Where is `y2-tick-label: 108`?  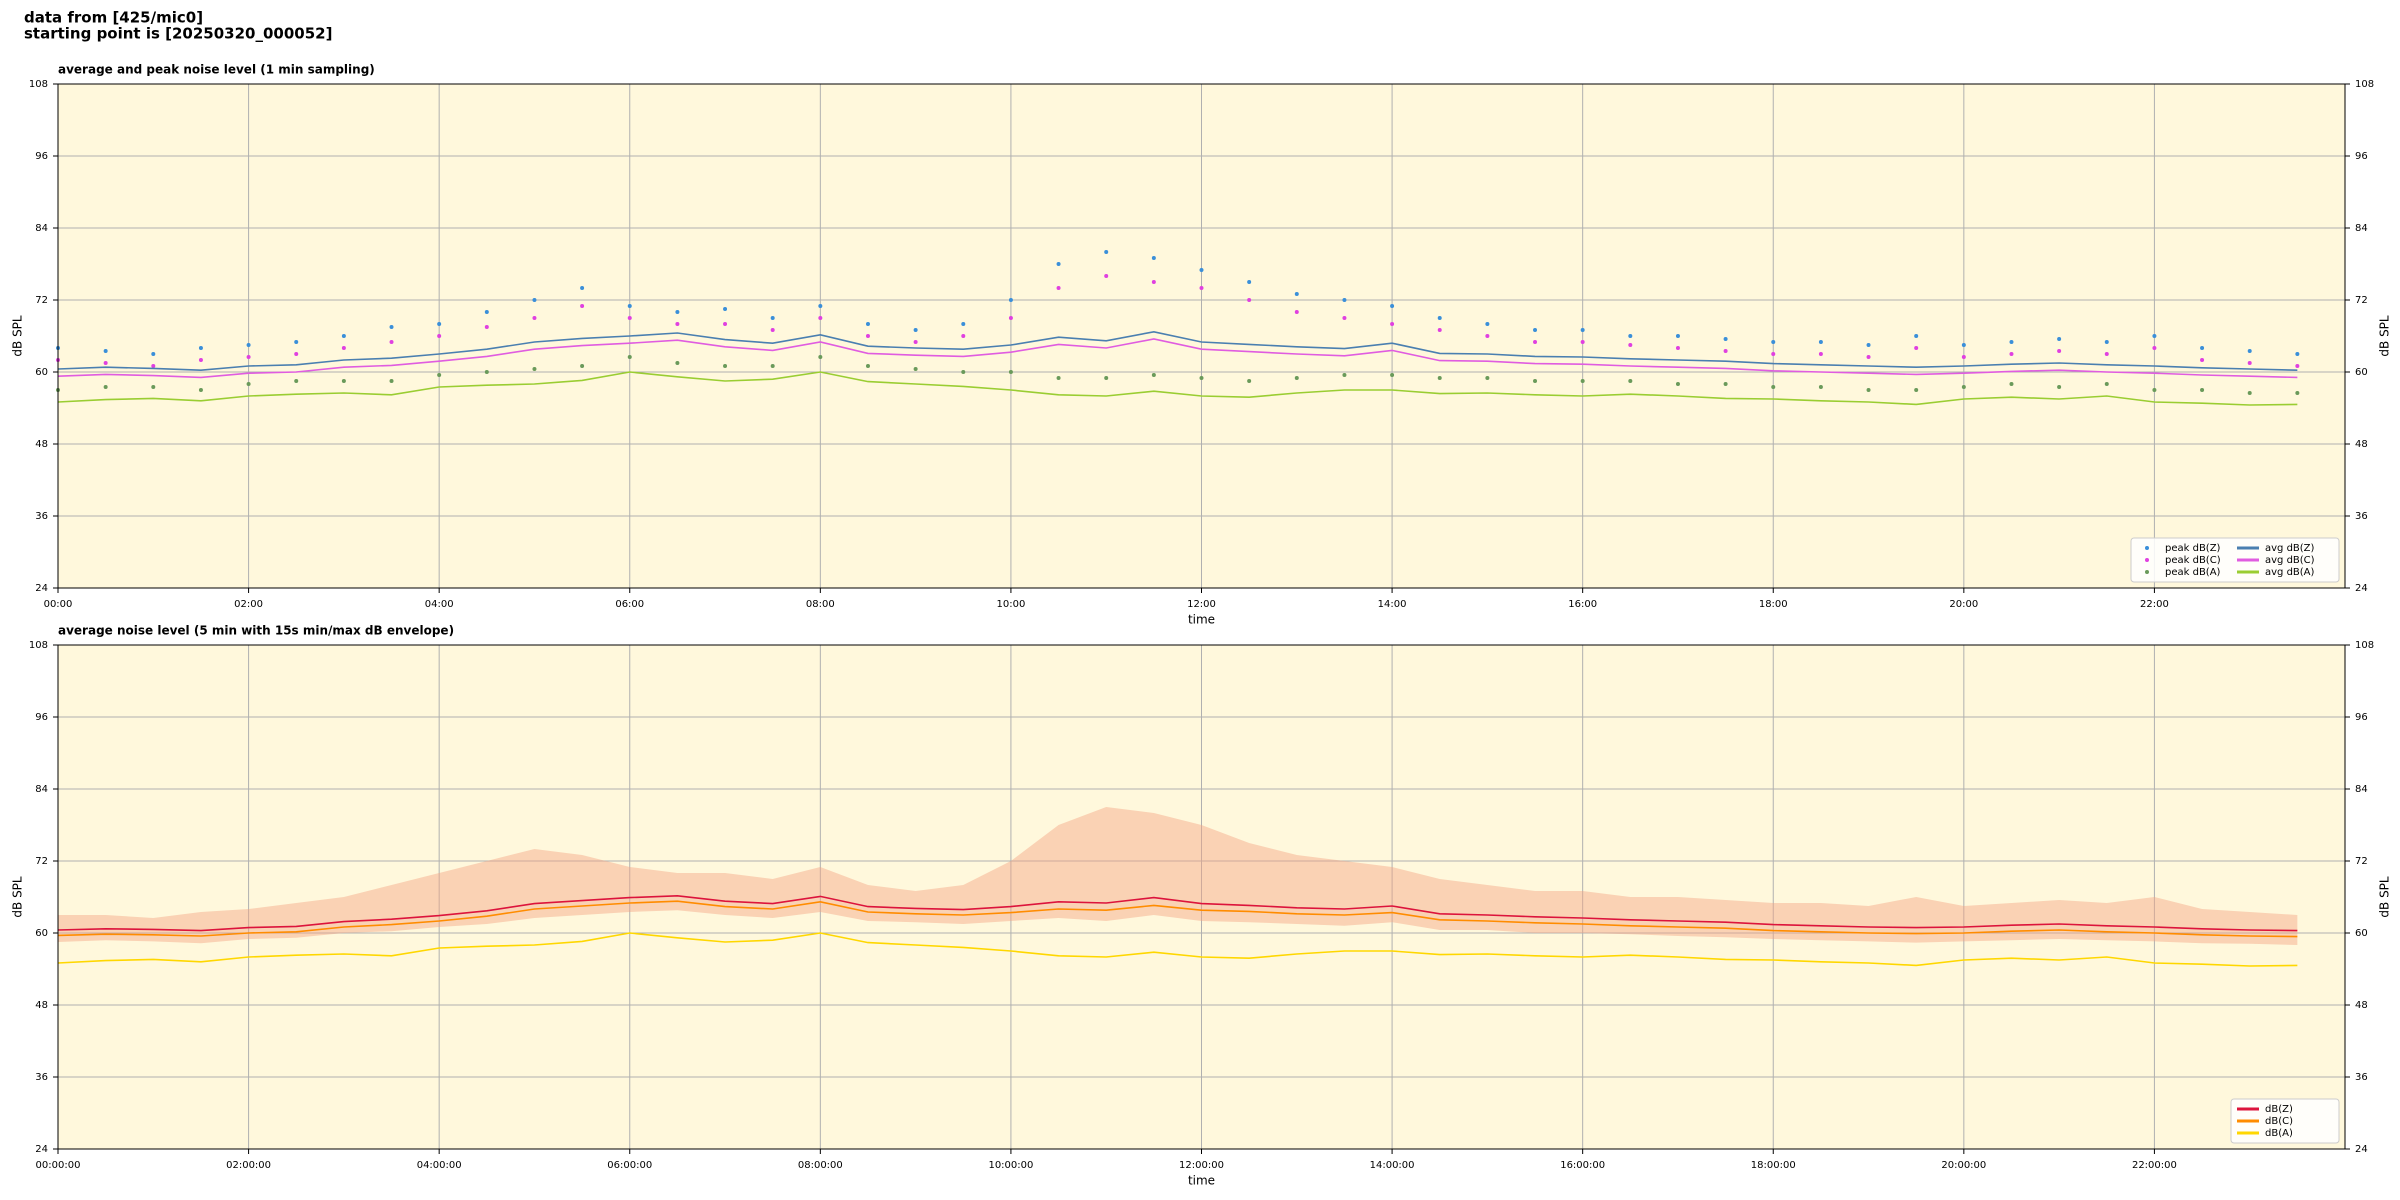
y2-tick-label: 108 is located at coordinates (2364, 84).